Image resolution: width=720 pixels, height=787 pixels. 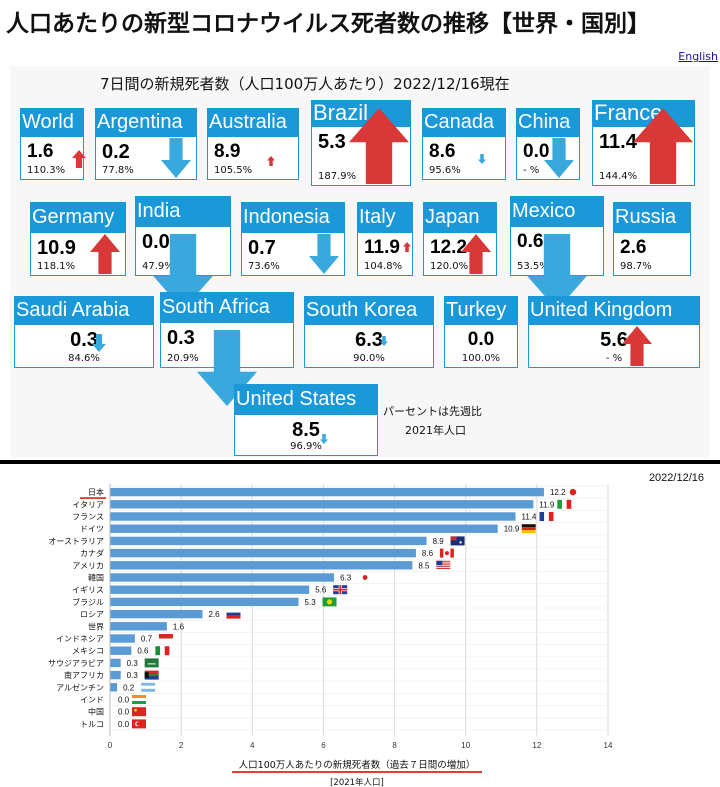 I want to click on tile-country-name: Mexico, so click(x=557, y=211).